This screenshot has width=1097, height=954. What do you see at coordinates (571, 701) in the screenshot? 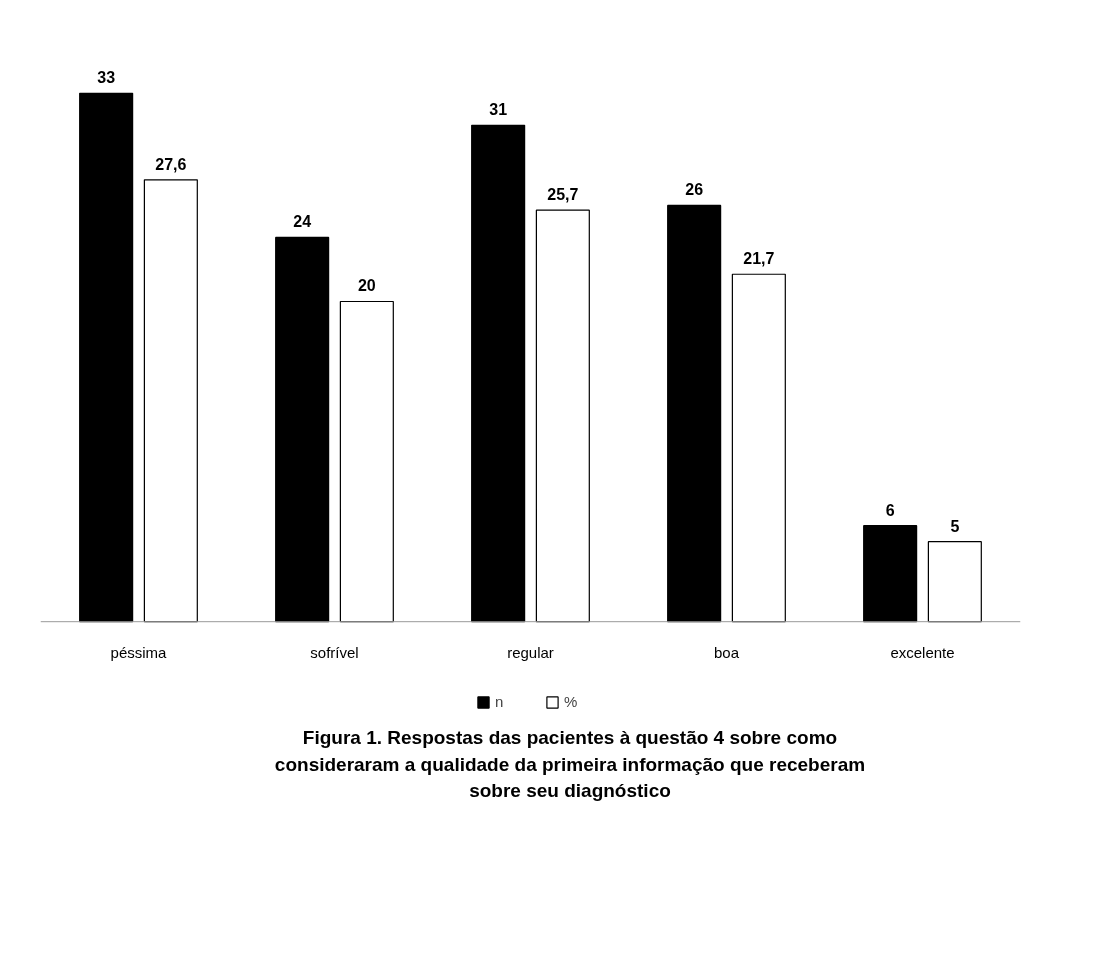
I see `legend-label: %` at bounding box center [571, 701].